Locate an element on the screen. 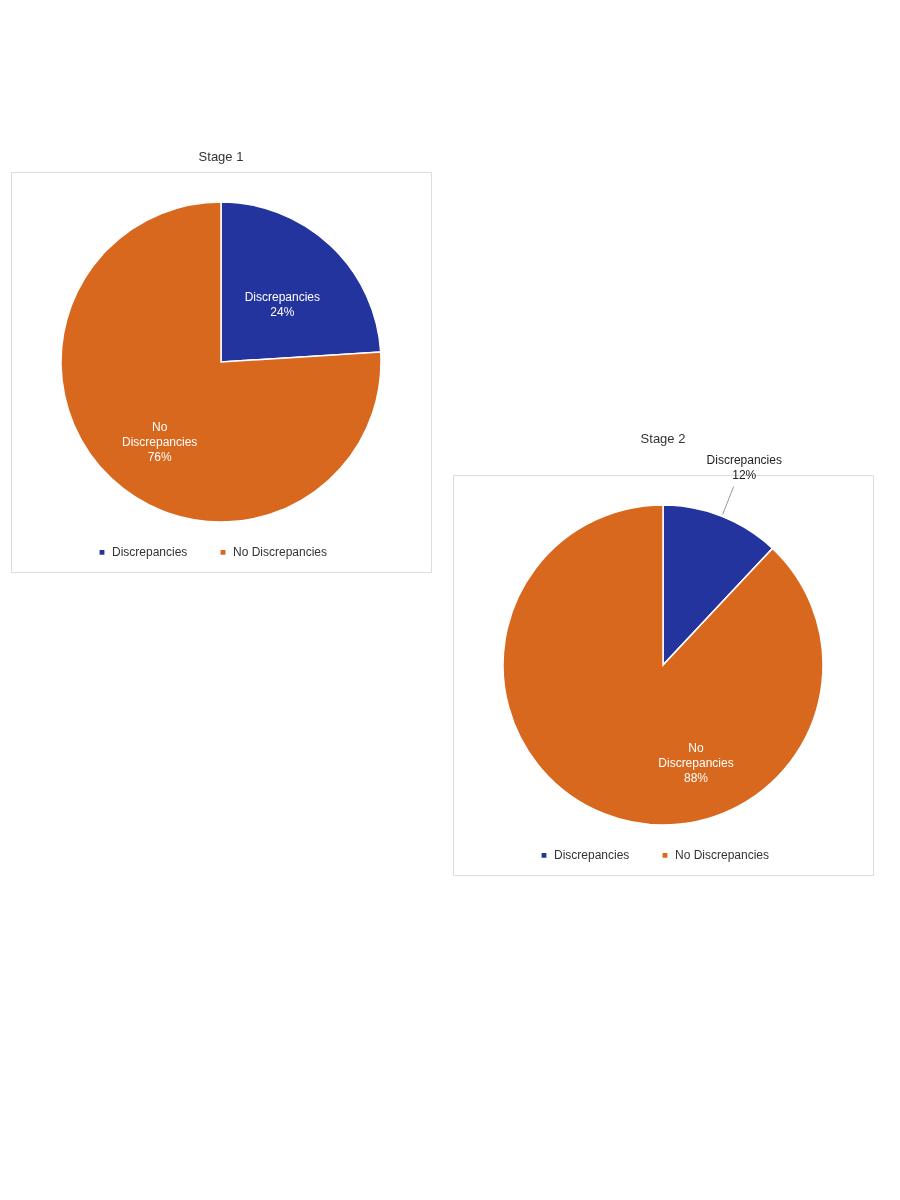 The width and height of the screenshot is (900, 1200). data-label: No Discrepancies 76% is located at coordinates (159, 442).